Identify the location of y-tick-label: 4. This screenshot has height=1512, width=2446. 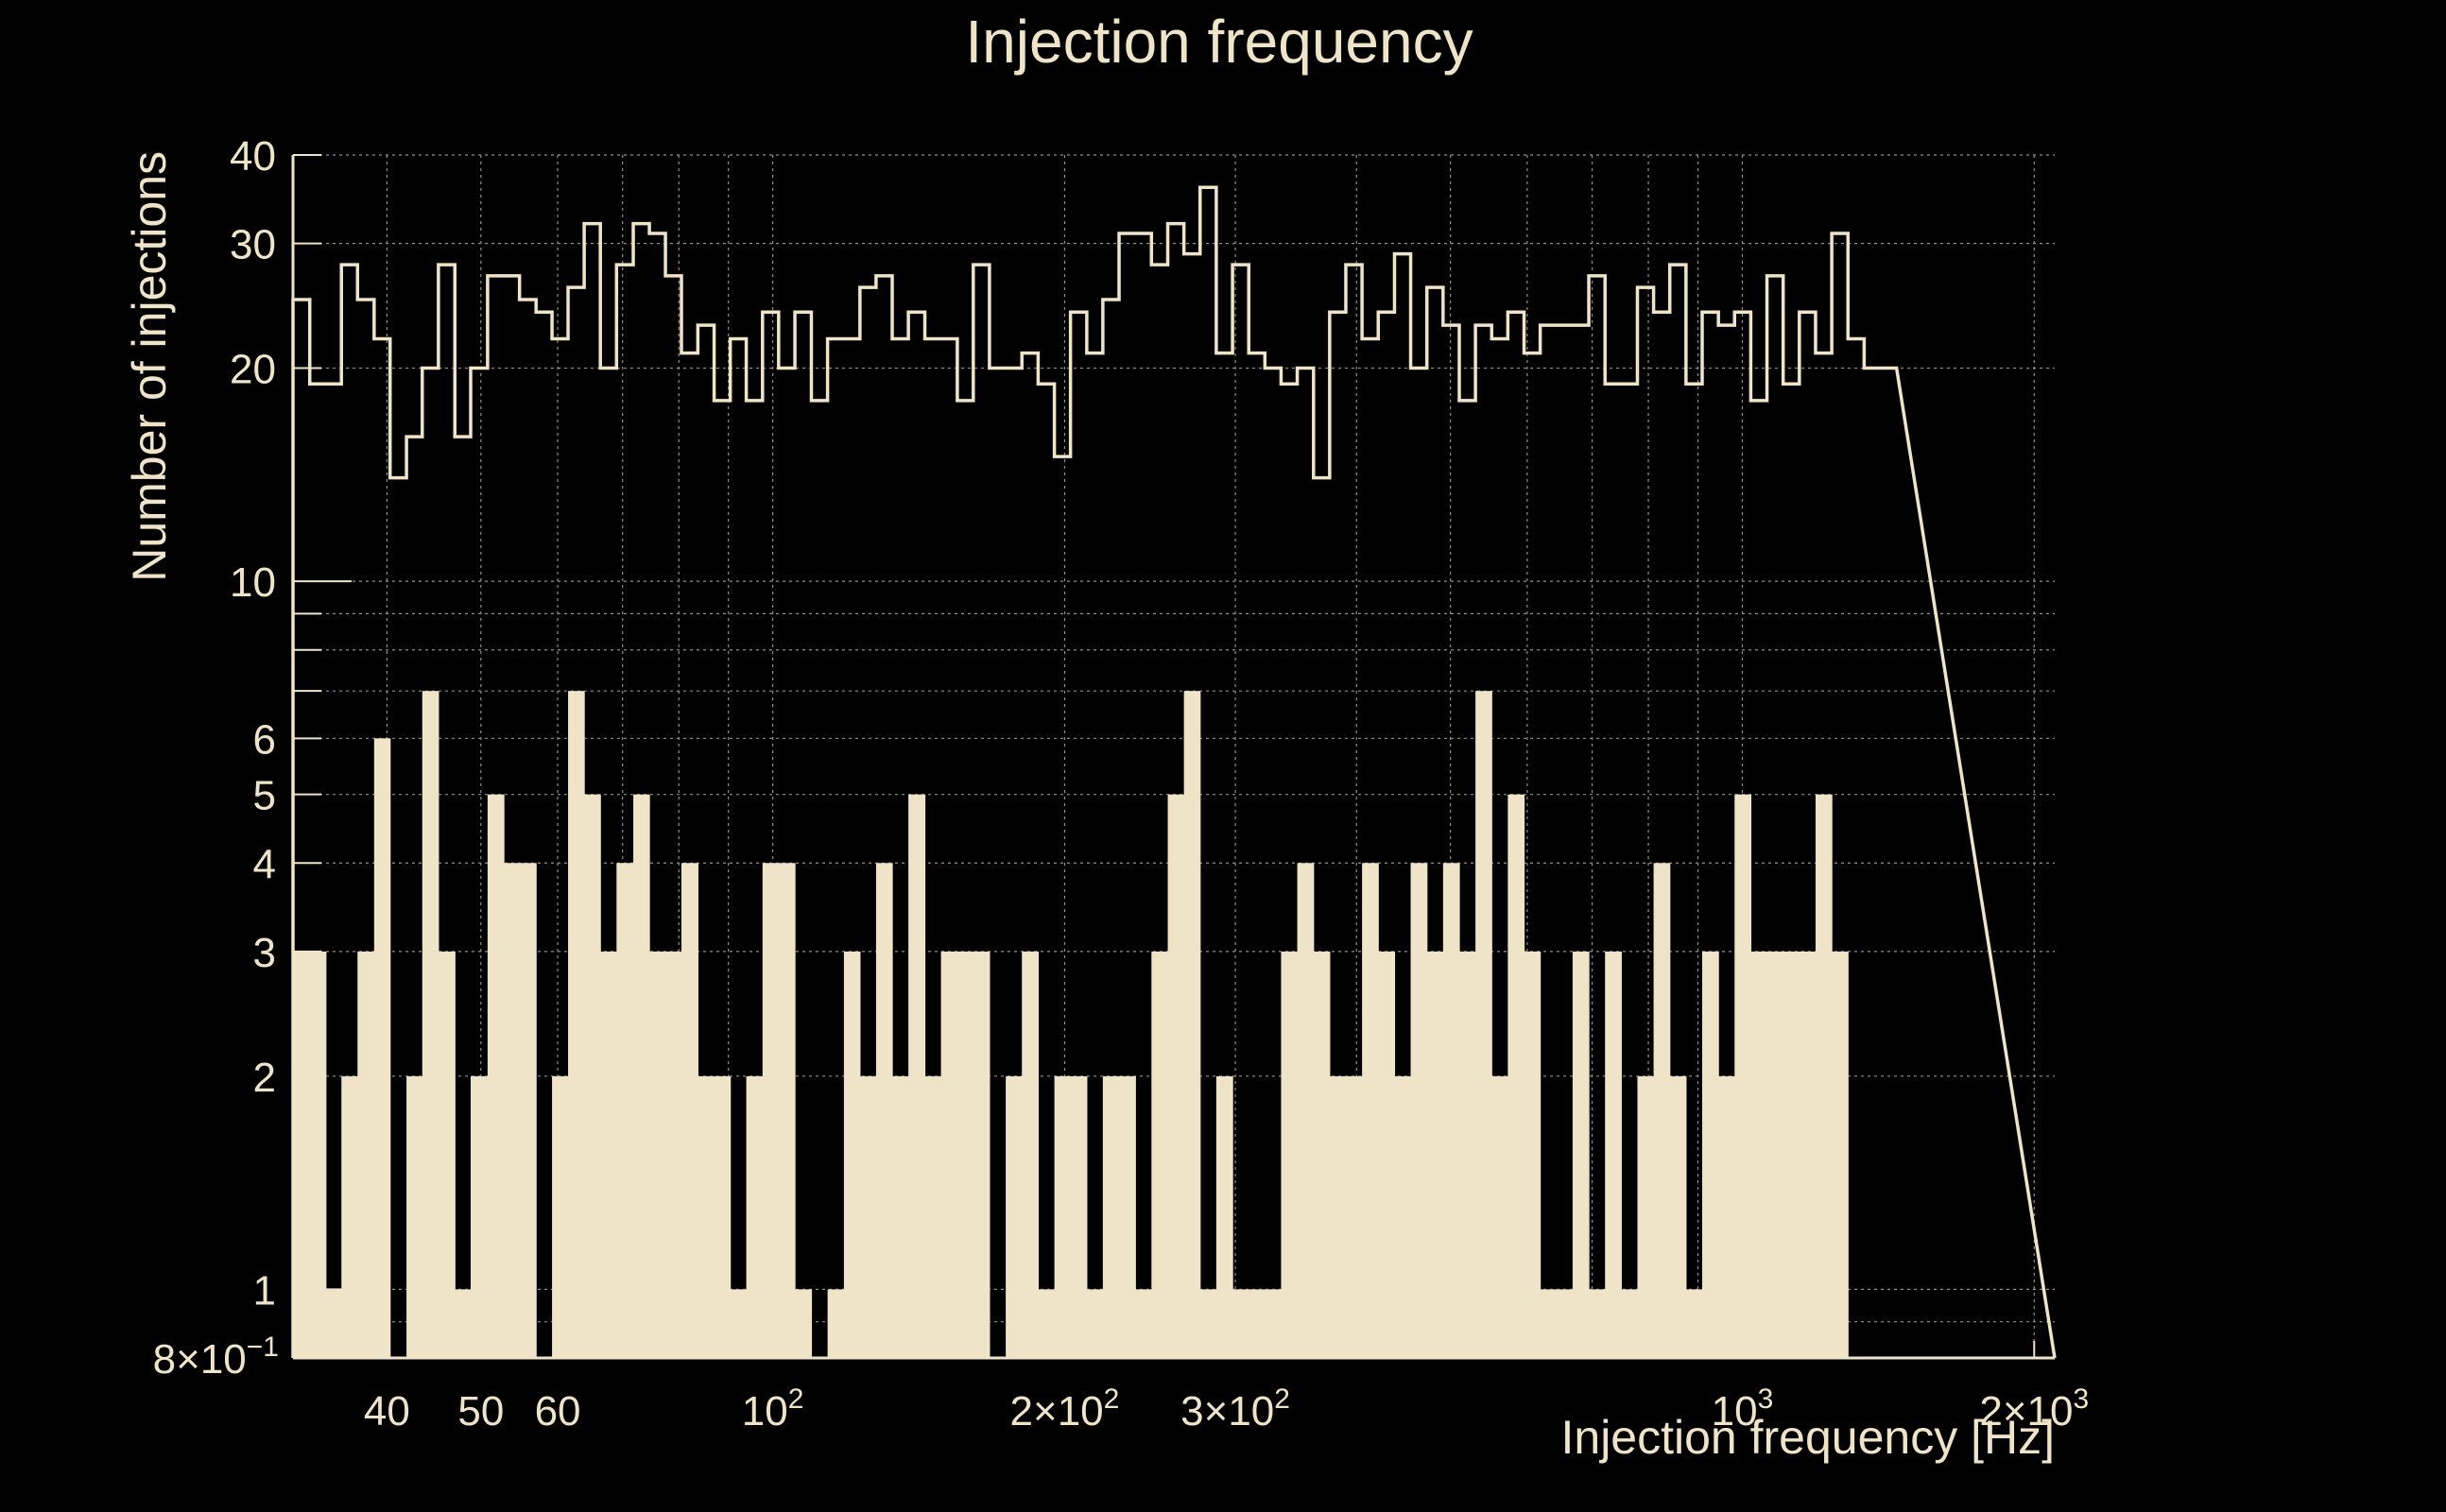
(264, 864).